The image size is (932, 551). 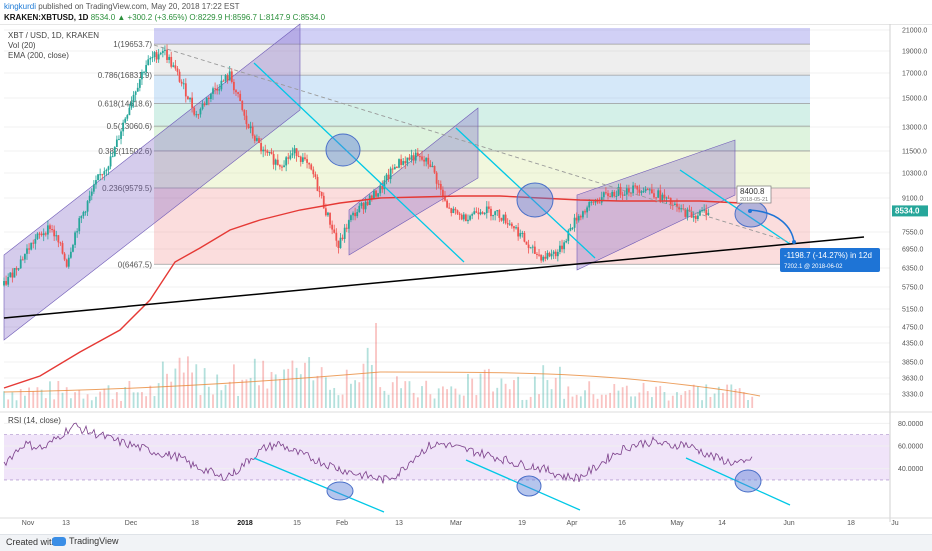 I want to click on price-tick-label: 6350.0, so click(x=913, y=269).